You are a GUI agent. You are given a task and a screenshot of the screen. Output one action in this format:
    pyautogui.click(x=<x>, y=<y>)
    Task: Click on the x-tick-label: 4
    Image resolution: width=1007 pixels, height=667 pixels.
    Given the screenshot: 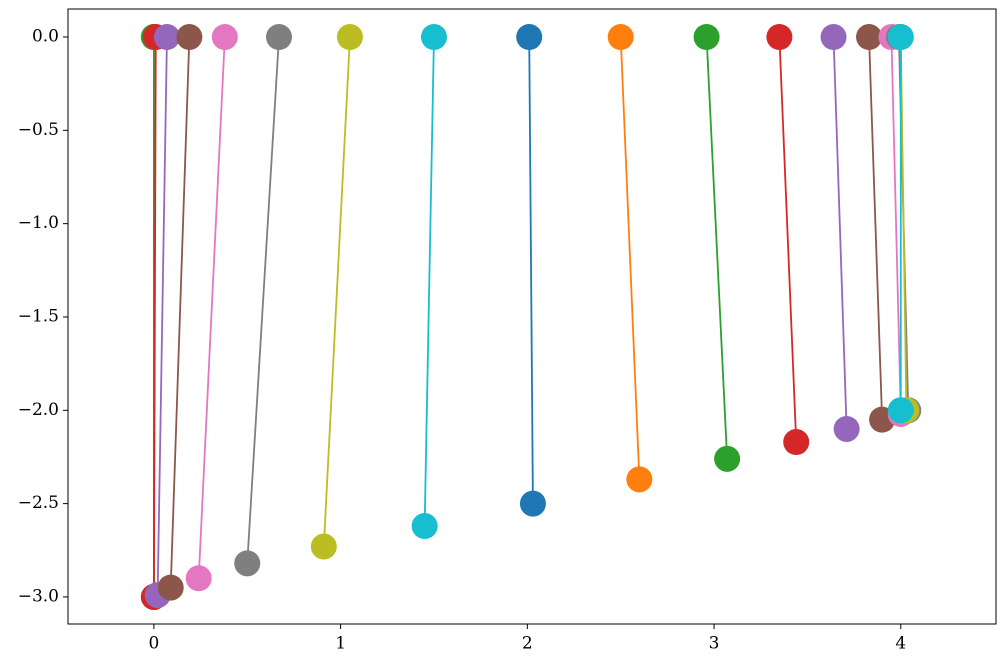 What is the action you would take?
    pyautogui.click(x=900, y=644)
    